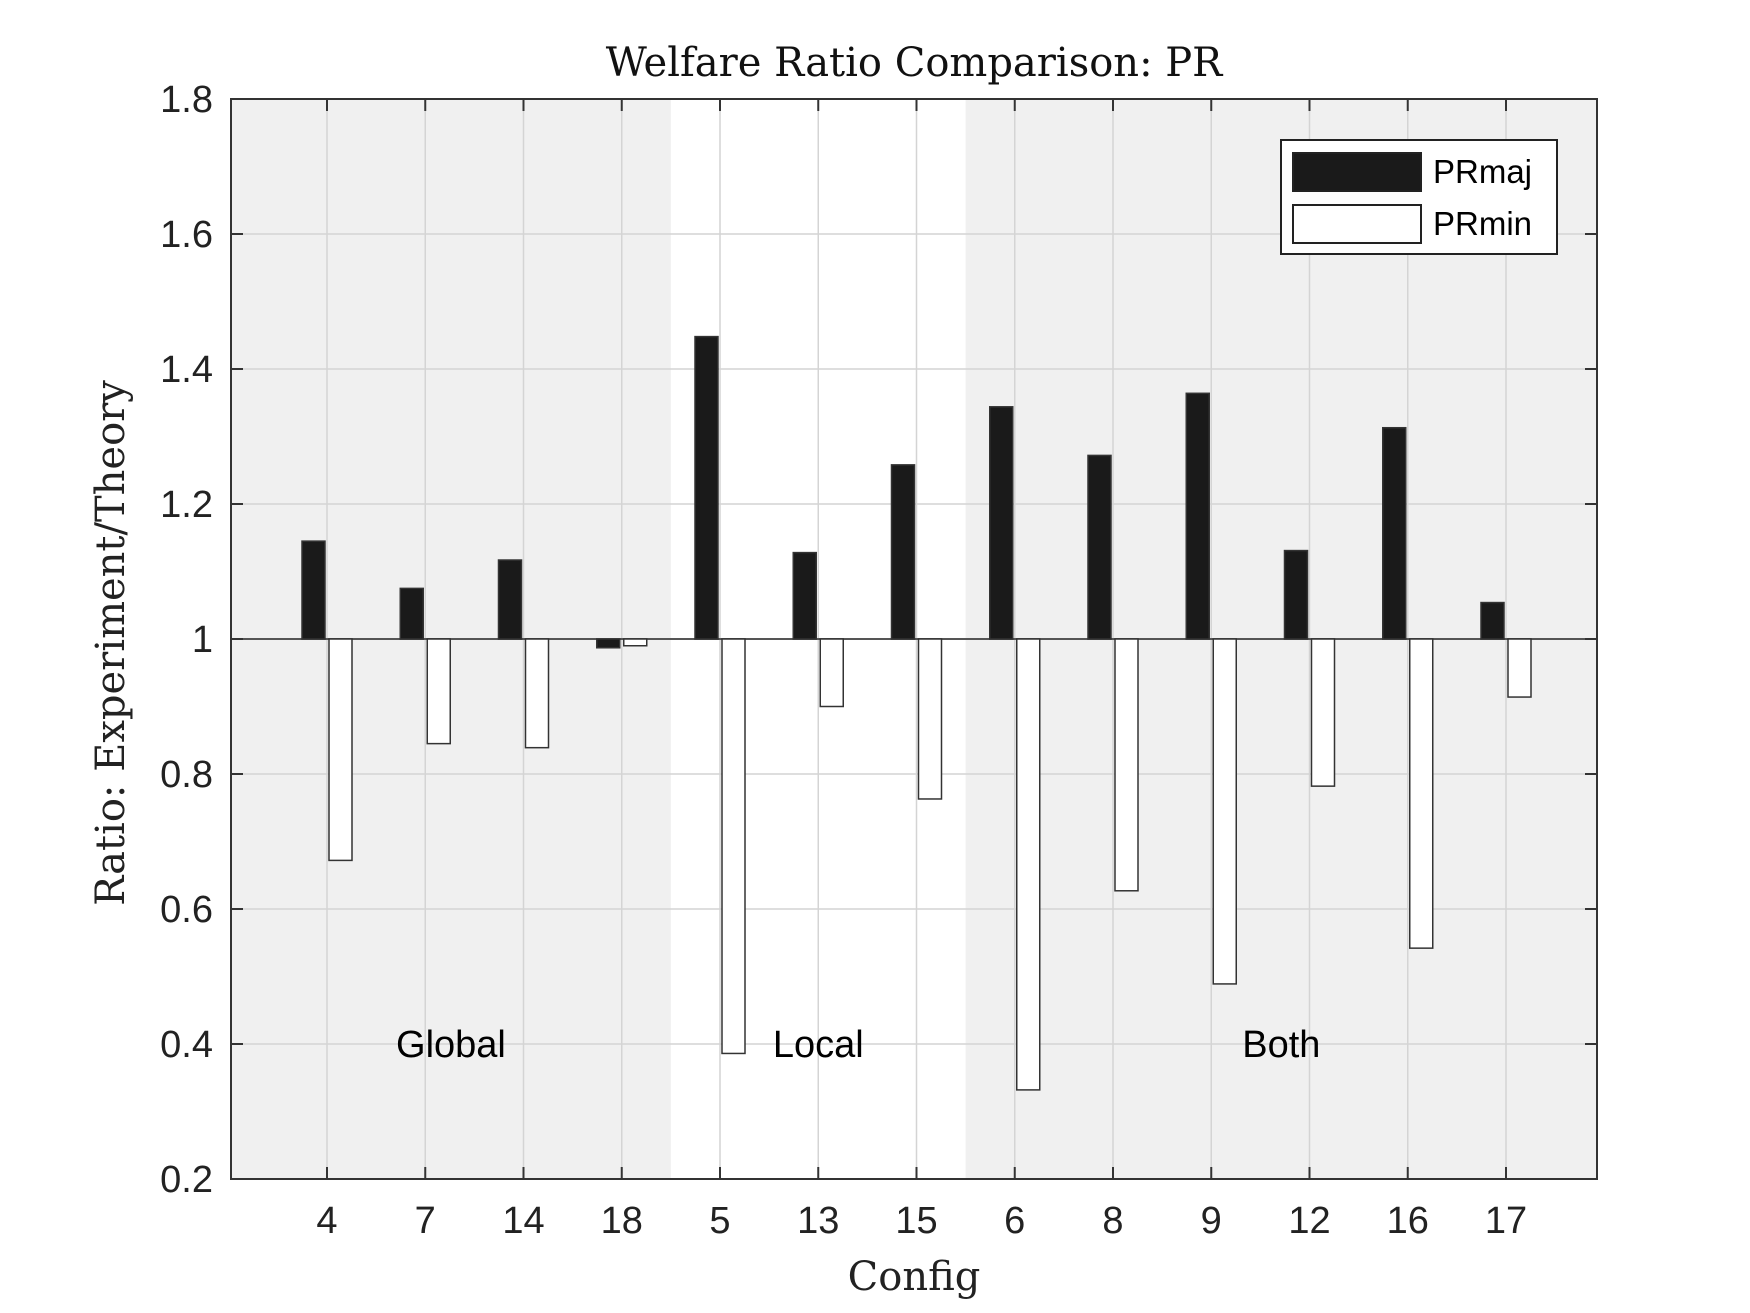 This screenshot has width=1750, height=1313. What do you see at coordinates (186, 1045) in the screenshot?
I see `y-tick-label: 0.4` at bounding box center [186, 1045].